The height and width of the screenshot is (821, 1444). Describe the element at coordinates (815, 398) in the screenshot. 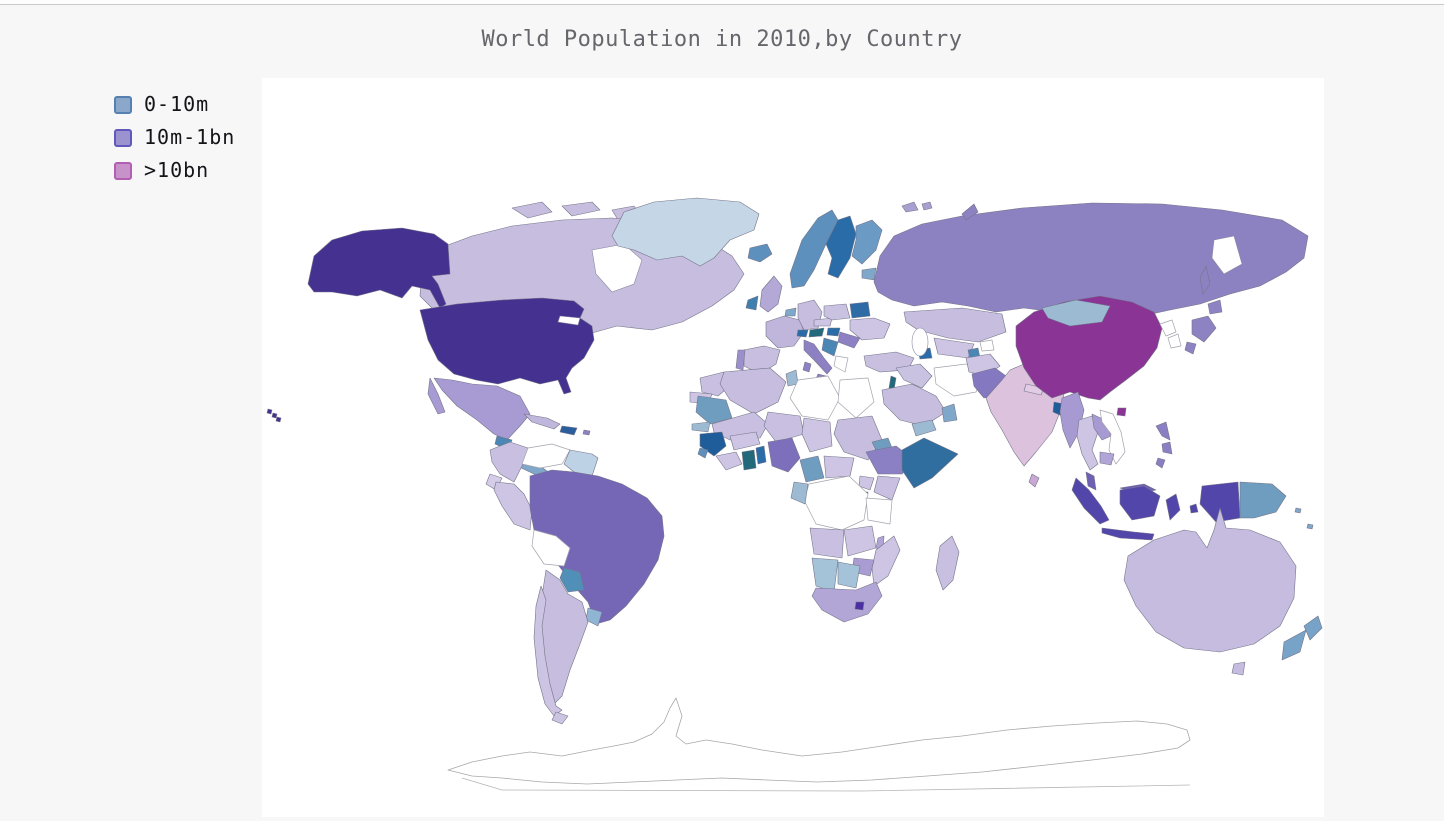

I see `country-libya` at that location.